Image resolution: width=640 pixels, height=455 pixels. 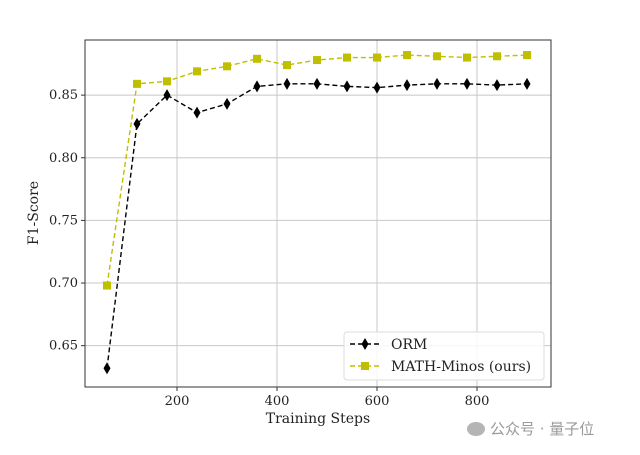 What do you see at coordinates (409, 345) in the screenshot?
I see `legend-label: ORM` at bounding box center [409, 345].